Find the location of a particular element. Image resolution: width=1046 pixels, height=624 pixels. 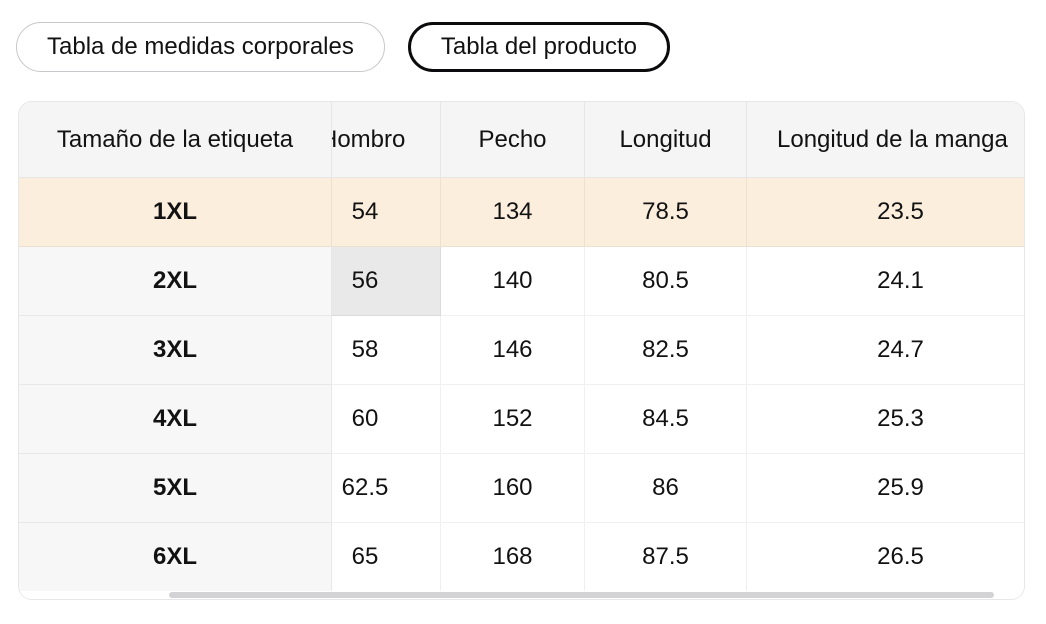

value-cell: 86 is located at coordinates (666, 488).